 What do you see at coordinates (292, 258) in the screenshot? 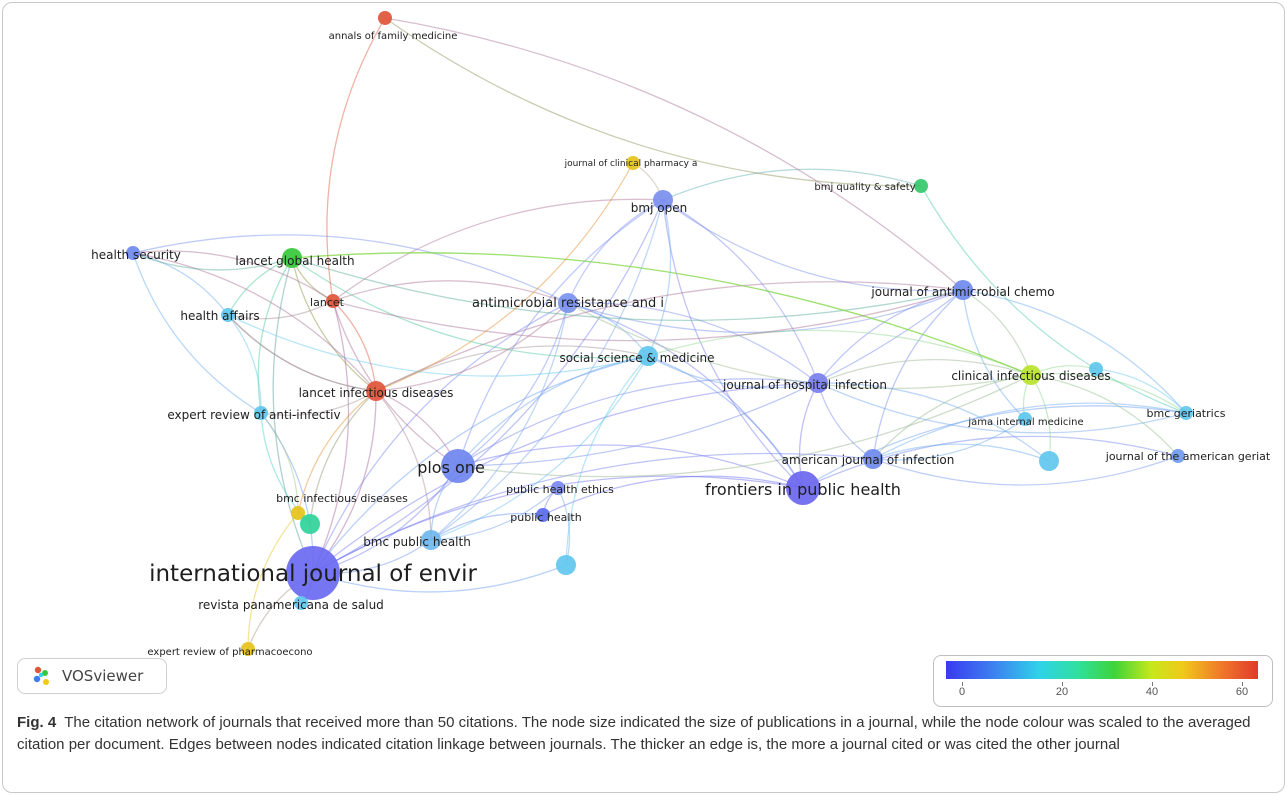
I see `journal-node-lgh` at bounding box center [292, 258].